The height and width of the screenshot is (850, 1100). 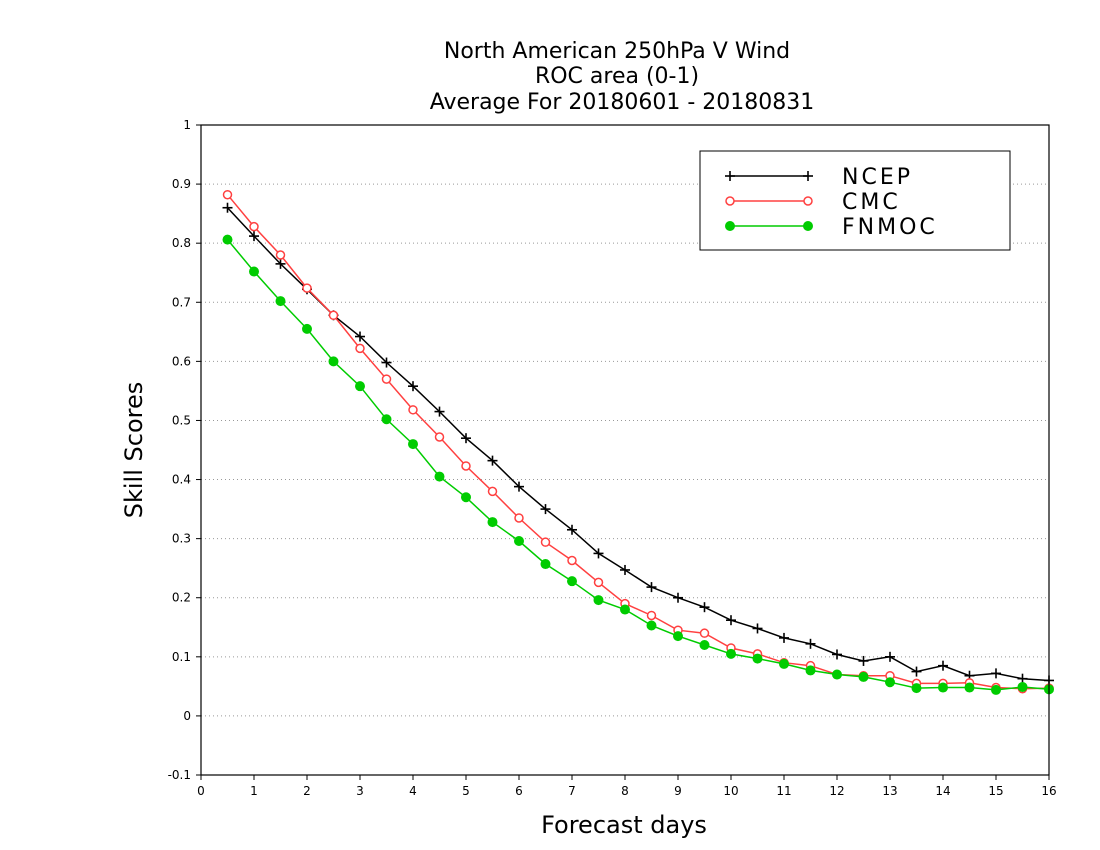 I want to click on legend-marker-cmc, so click(x=808, y=201).